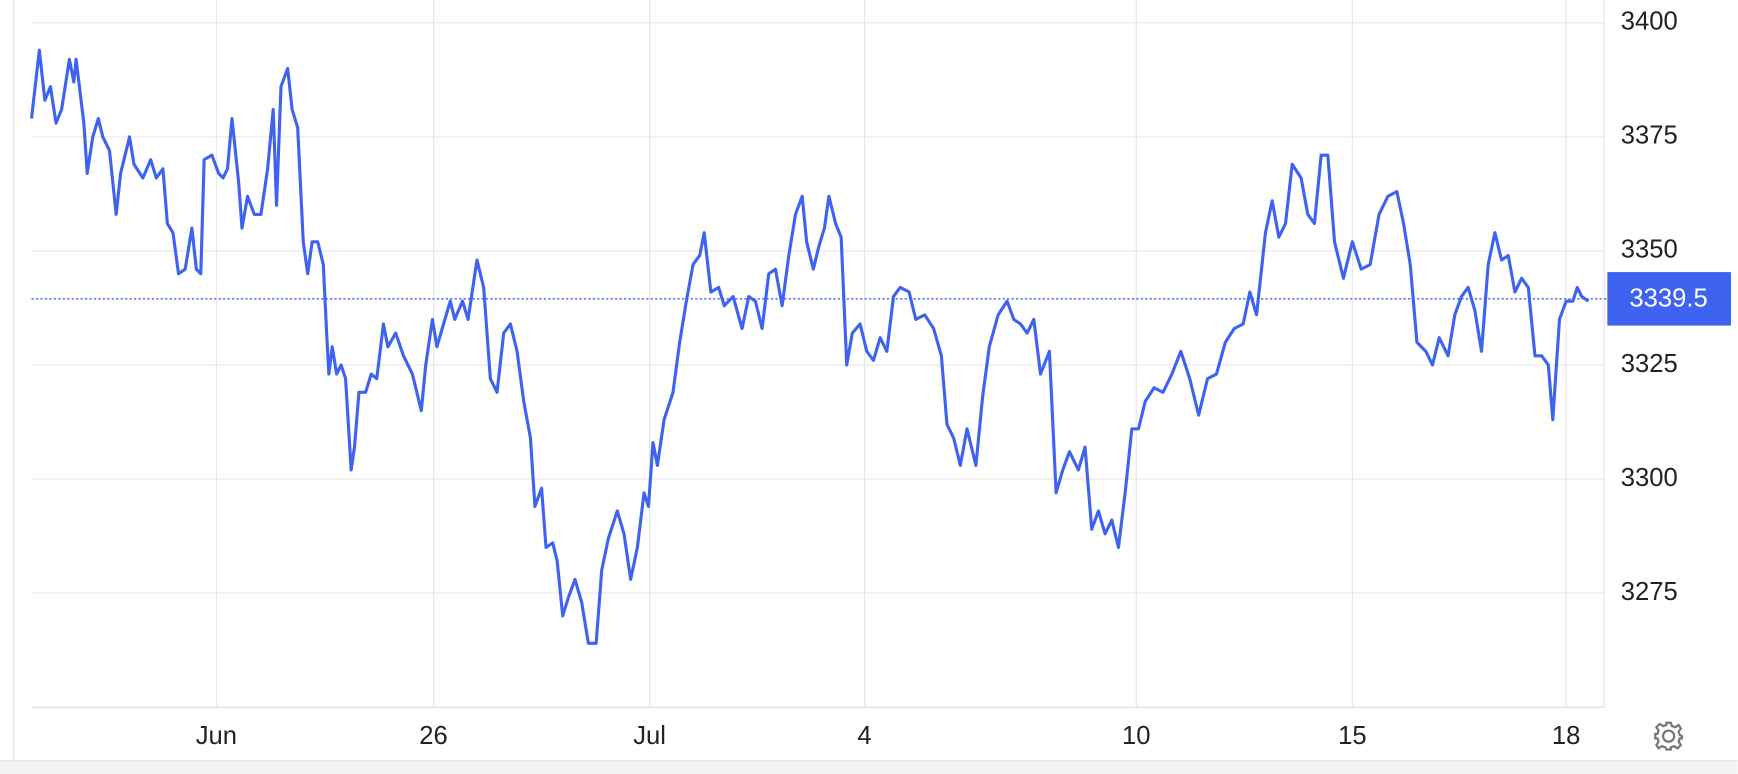 The height and width of the screenshot is (774, 1738). Describe the element at coordinates (1649, 22) in the screenshot. I see `y-tick-label: 3400` at that location.